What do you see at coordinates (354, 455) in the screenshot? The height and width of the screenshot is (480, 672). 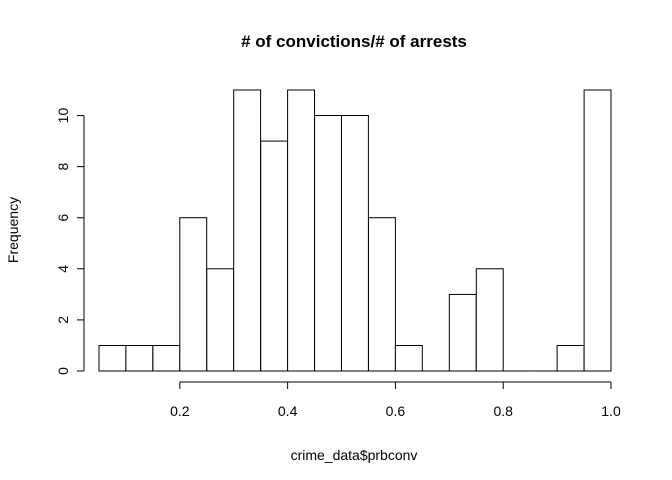 I see `x-axis-label: crime_data$prbconv` at bounding box center [354, 455].